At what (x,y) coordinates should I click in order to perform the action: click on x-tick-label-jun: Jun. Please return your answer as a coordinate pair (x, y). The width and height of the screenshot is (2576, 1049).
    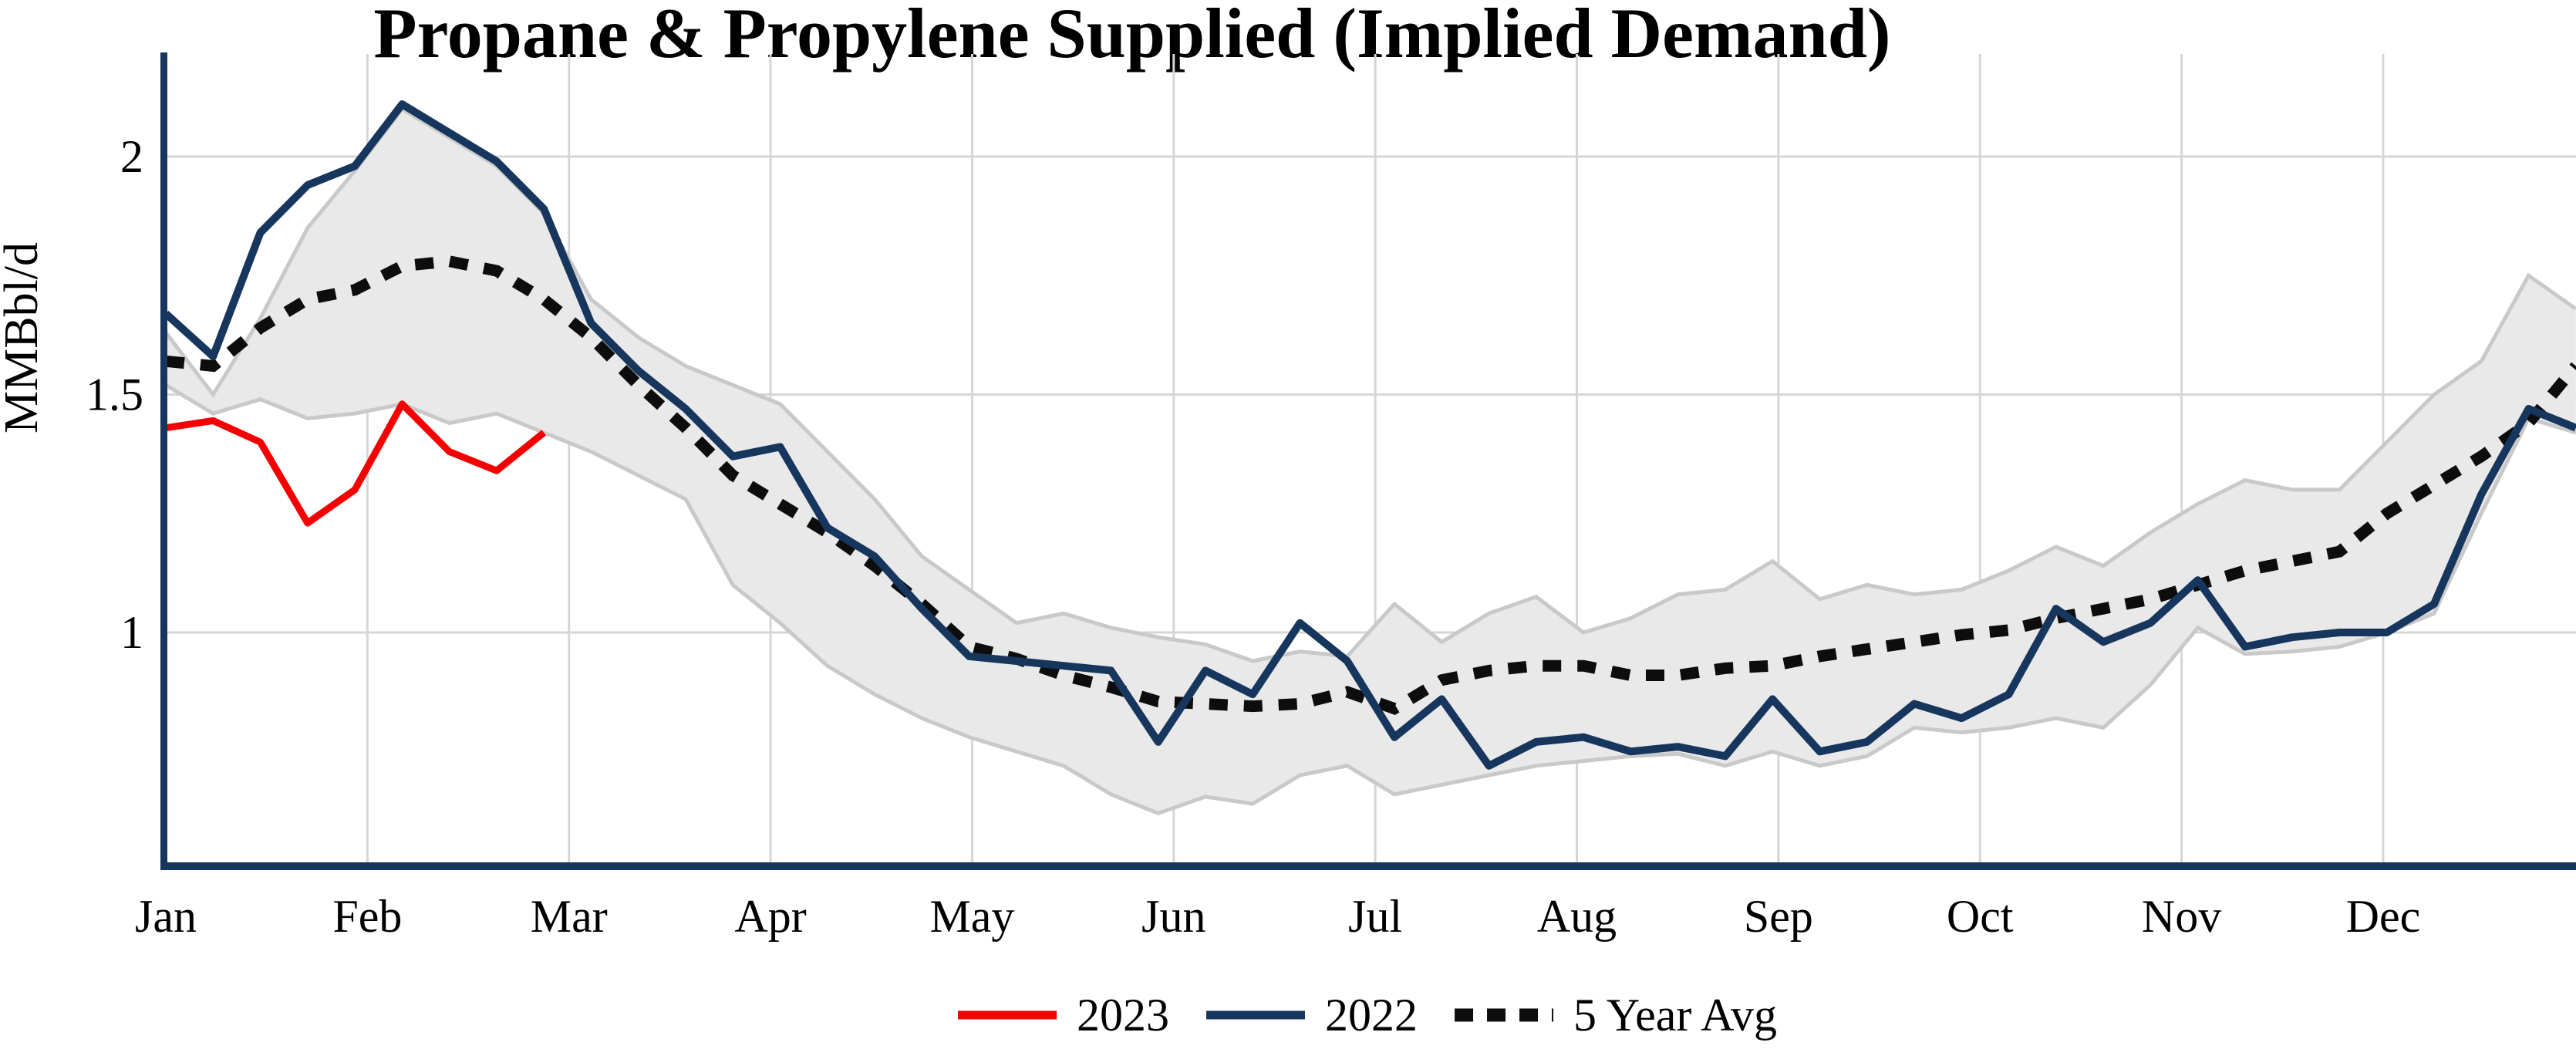
    Looking at the image, I should click on (1173, 916).